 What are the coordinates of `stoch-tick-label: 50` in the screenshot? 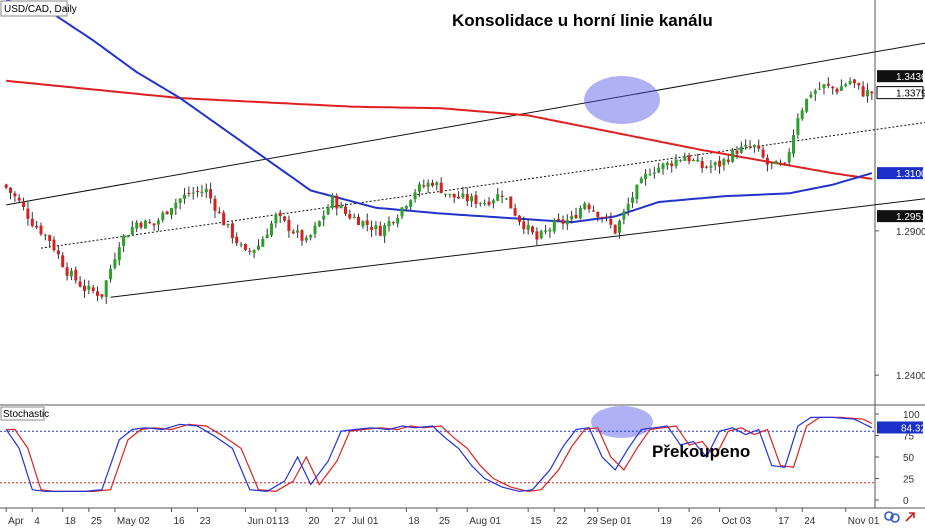 It's located at (909, 458).